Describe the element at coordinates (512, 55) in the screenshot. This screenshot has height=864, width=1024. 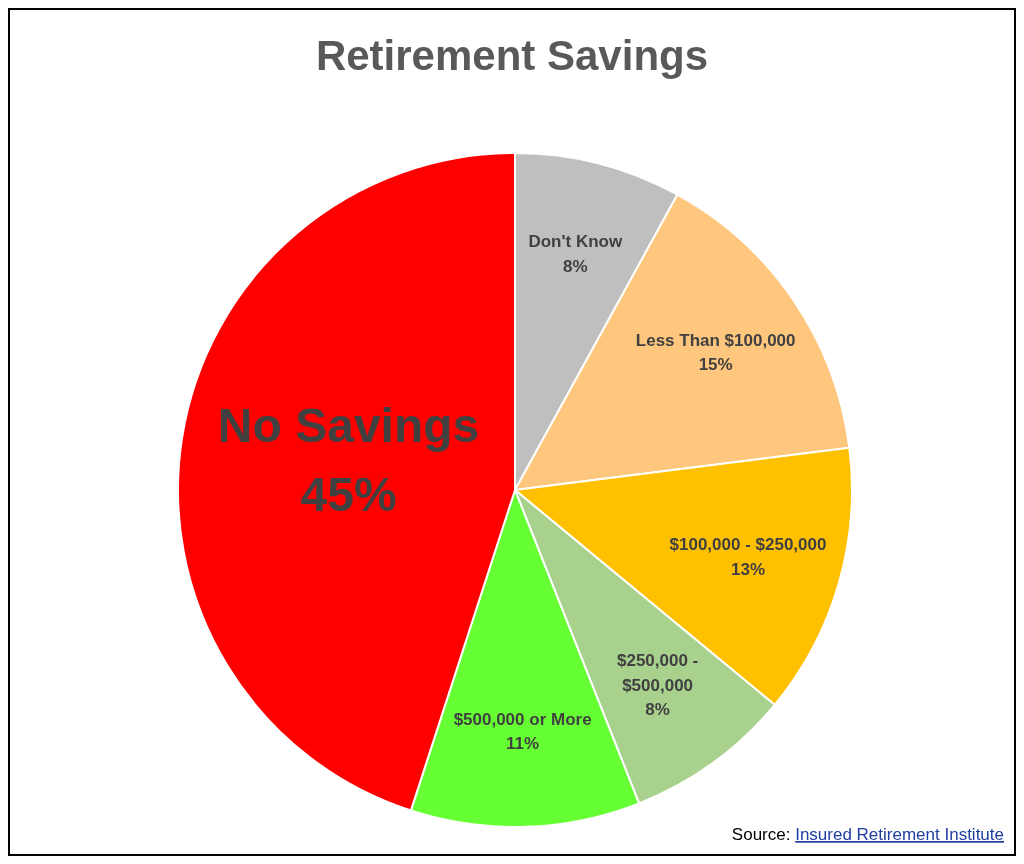
I see `chart-title: Retirement Savings` at that location.